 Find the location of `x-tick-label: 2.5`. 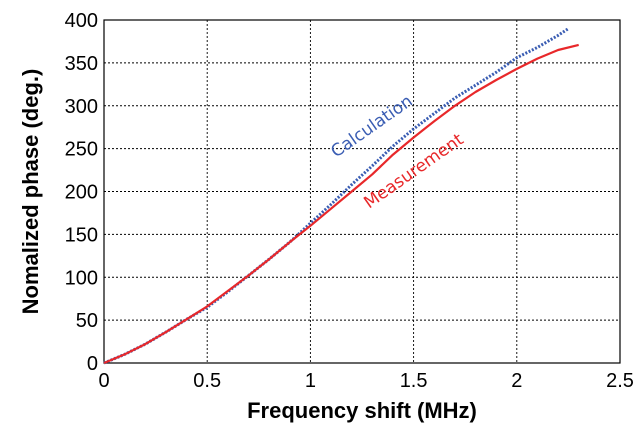

x-tick-label: 2.5 is located at coordinates (620, 381).